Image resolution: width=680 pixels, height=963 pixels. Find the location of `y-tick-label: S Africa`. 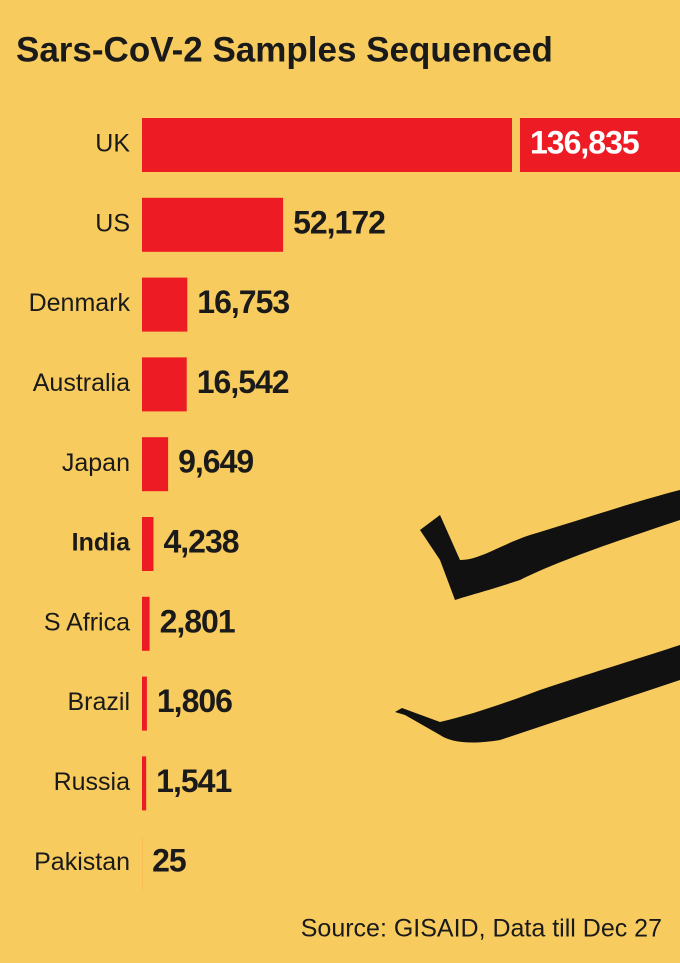

y-tick-label: S Africa is located at coordinates (87, 622).